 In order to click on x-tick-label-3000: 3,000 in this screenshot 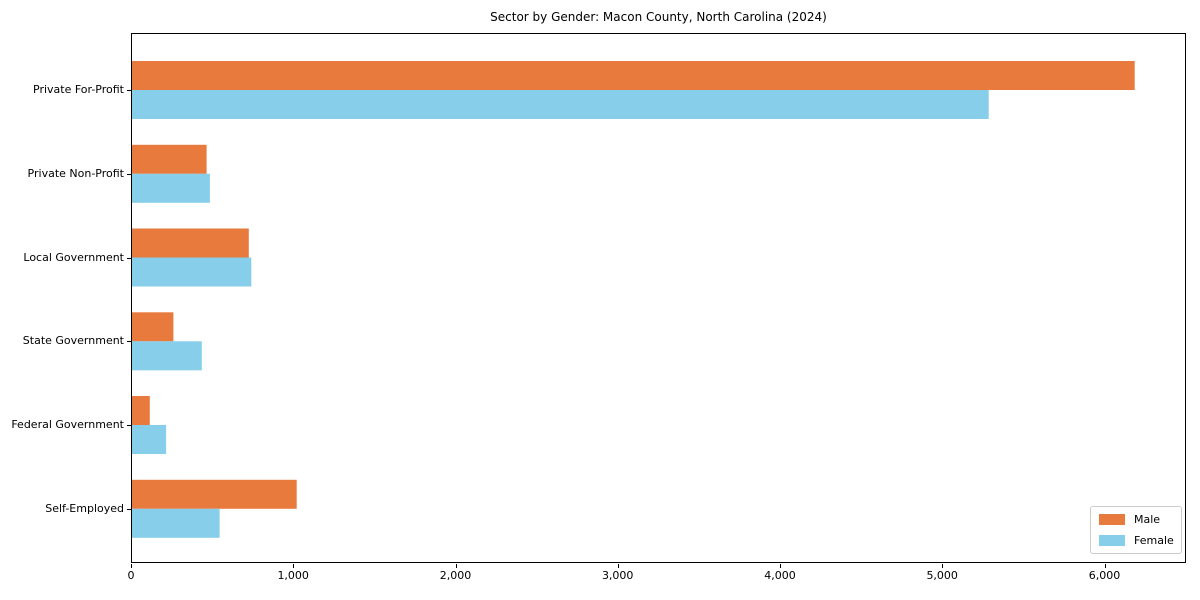, I will do `click(617, 575)`.